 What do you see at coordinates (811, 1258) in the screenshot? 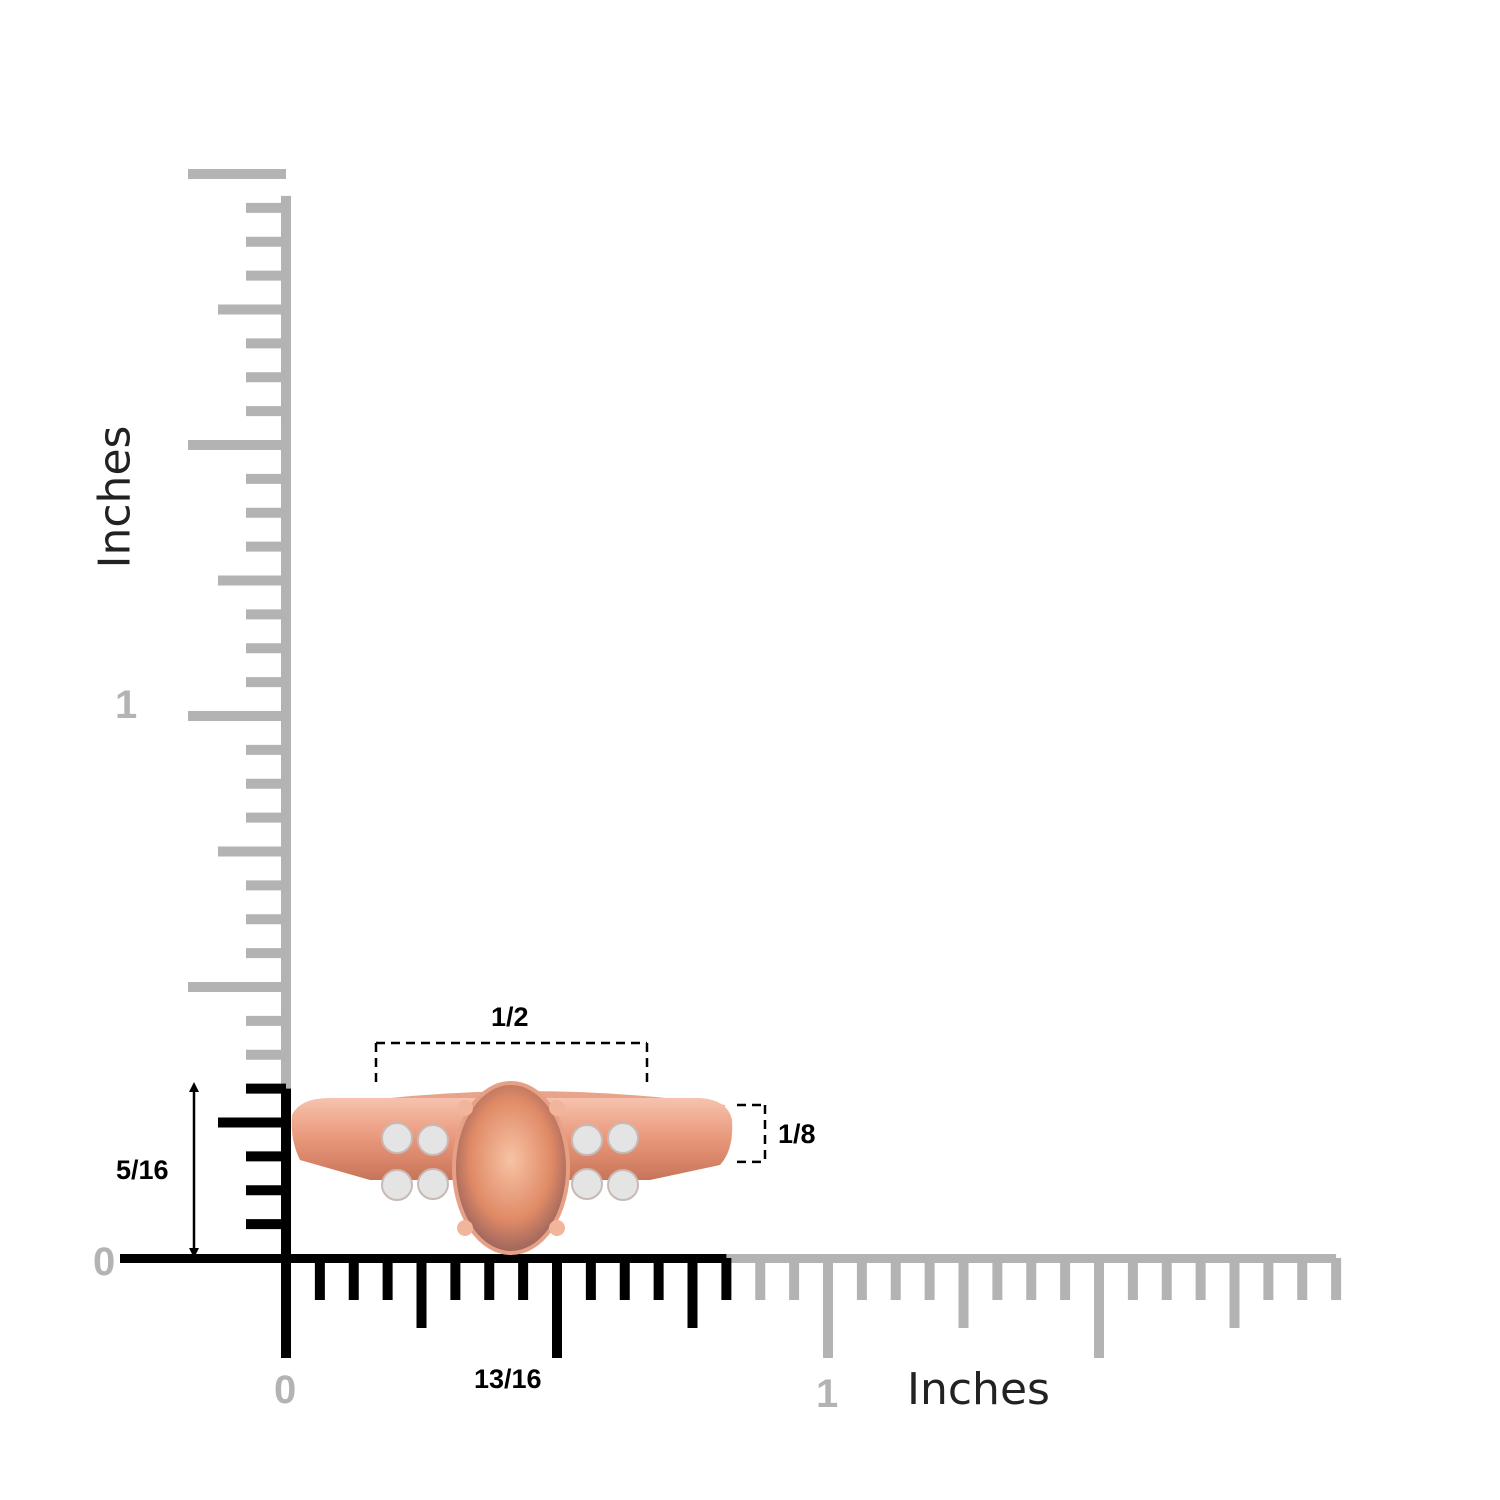
I see `x-axis-line` at bounding box center [811, 1258].